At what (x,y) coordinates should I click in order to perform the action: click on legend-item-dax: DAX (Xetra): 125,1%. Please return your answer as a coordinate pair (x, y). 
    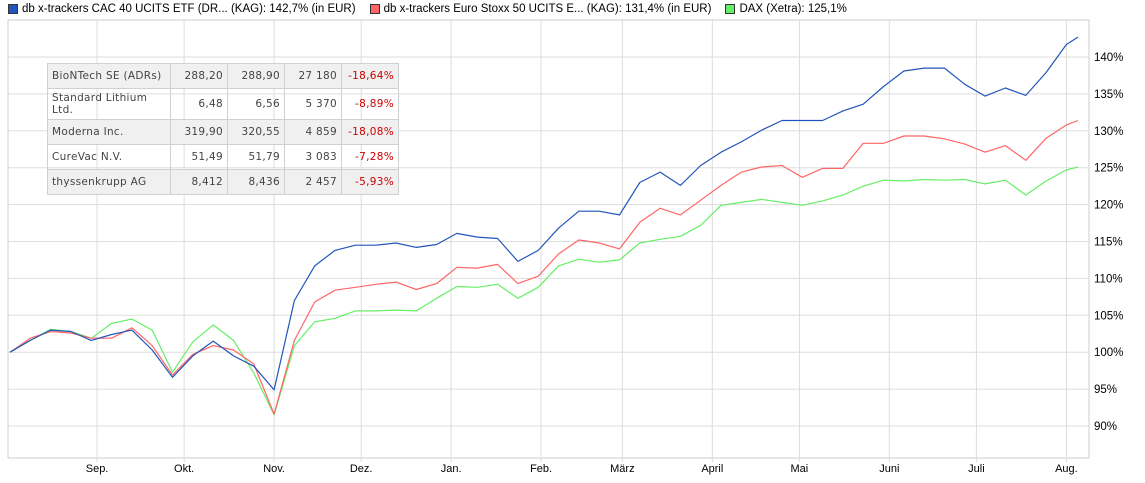
    Looking at the image, I should click on (786, 9).